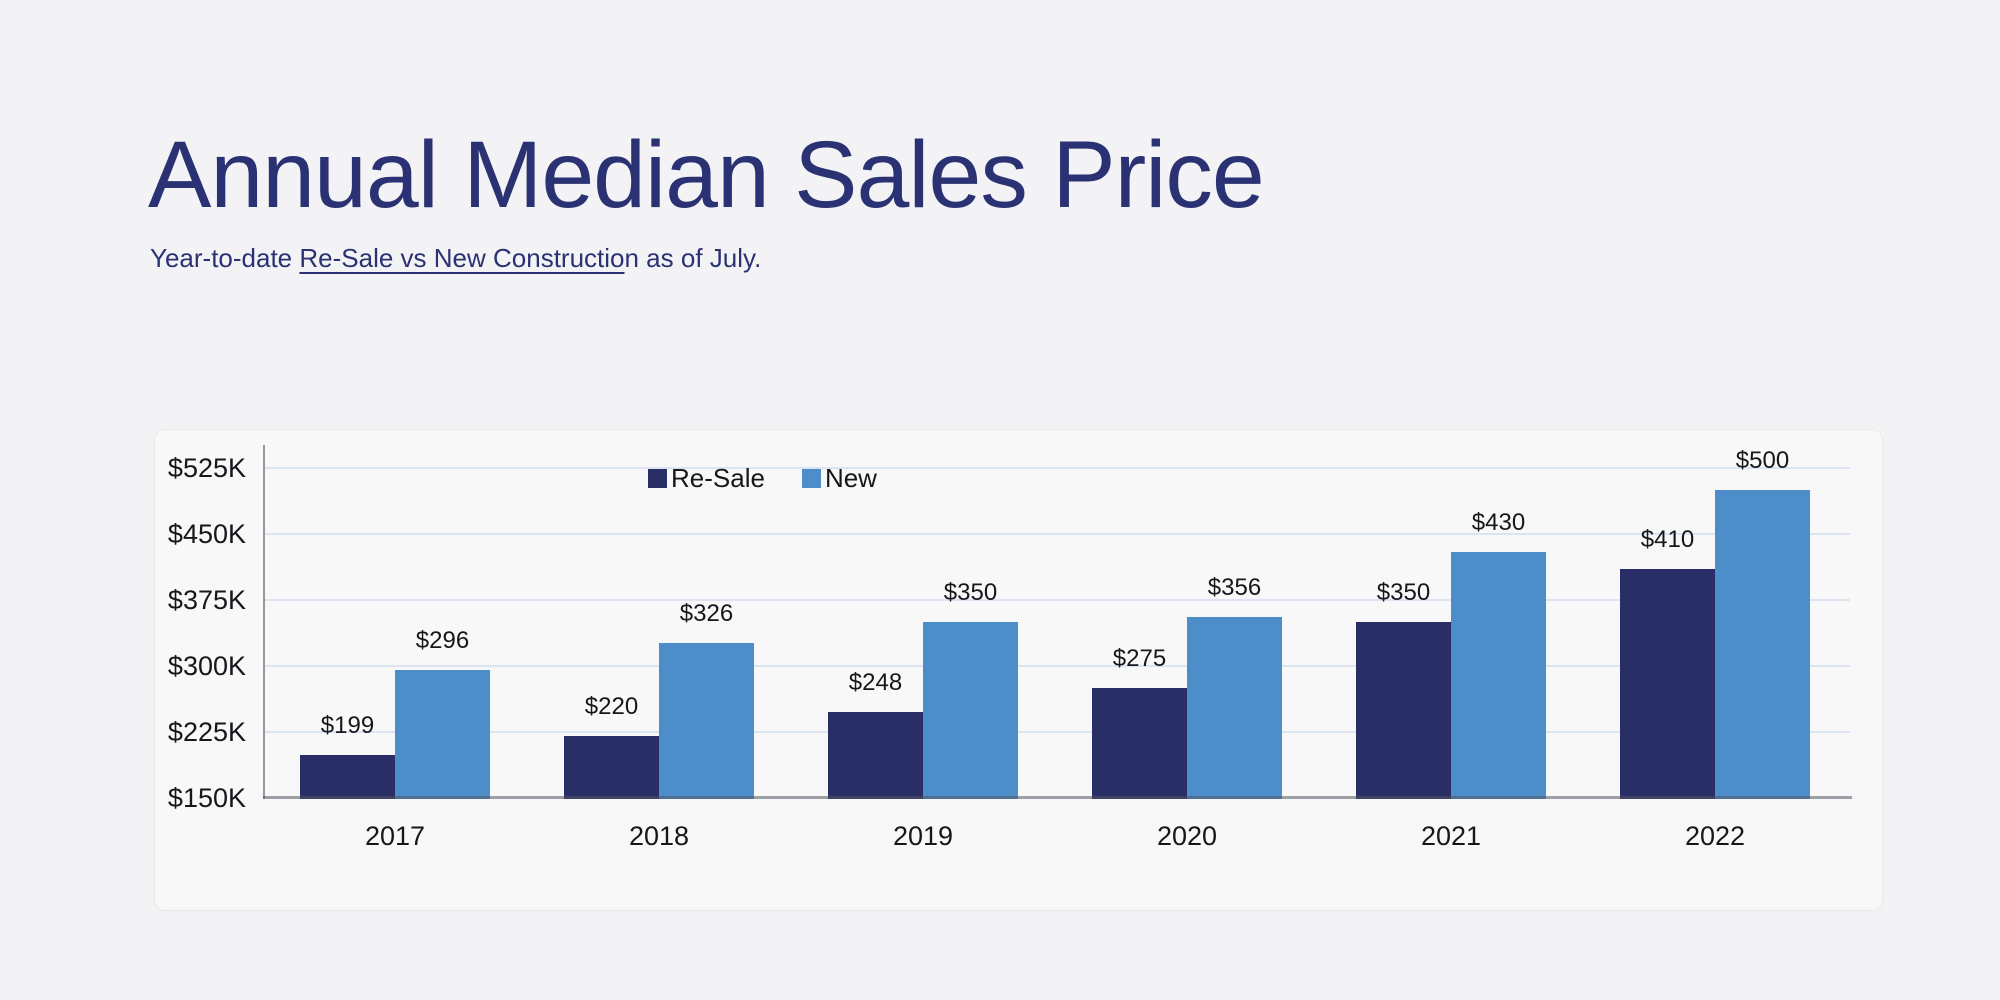  I want to click on x-axis-label: 2019, so click(923, 836).